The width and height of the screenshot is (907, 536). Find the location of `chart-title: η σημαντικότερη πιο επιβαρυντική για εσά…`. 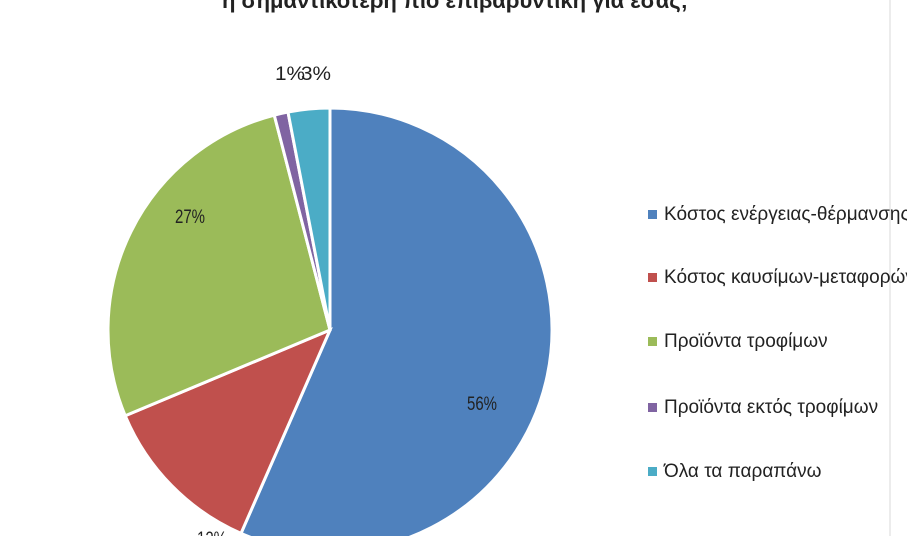

chart-title: η σημαντικότερη πιο επιβαρυντική για εσά… is located at coordinates (455, 6).